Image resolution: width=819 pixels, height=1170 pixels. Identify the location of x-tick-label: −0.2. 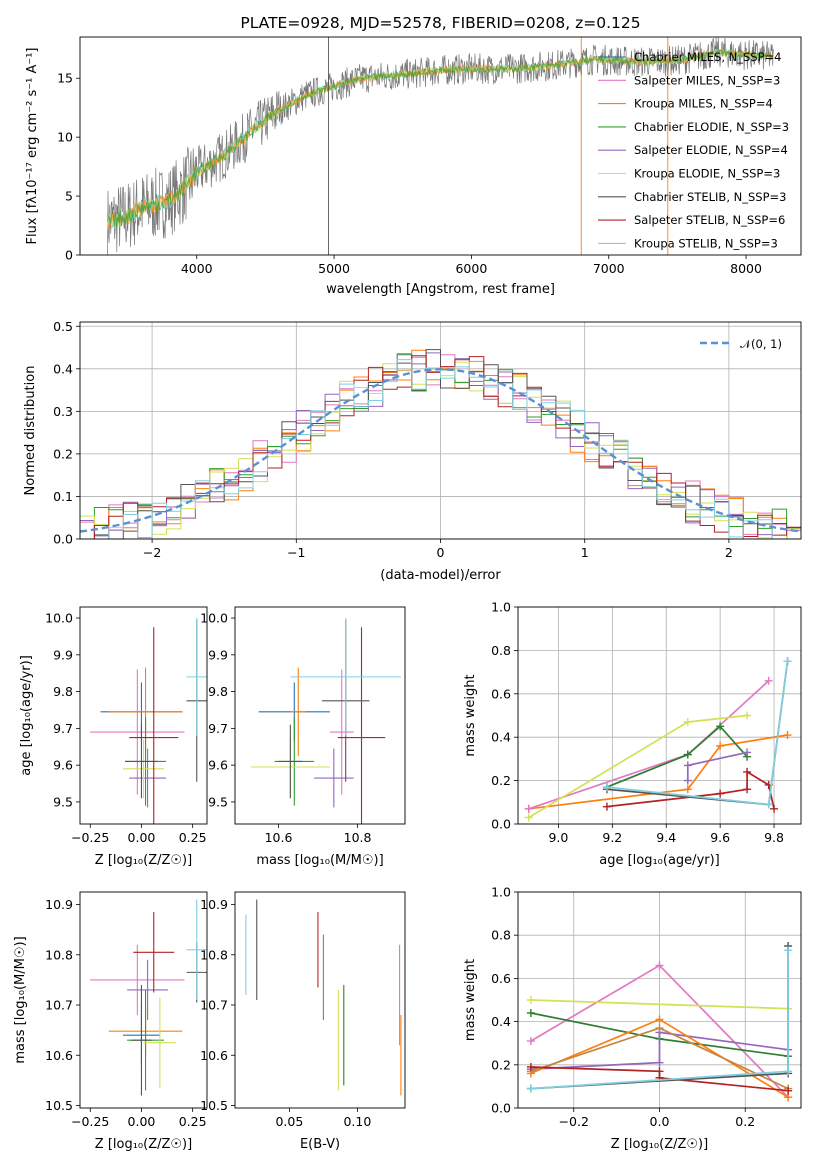
(574, 1121).